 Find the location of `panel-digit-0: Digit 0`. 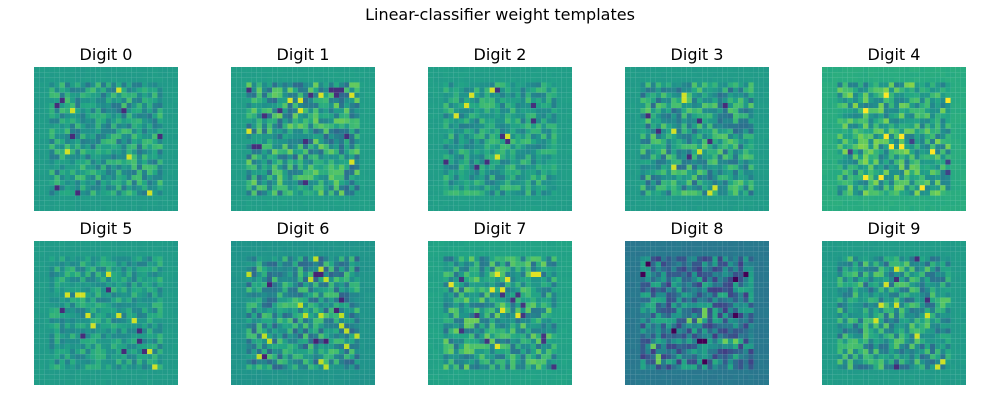

panel-digit-0: Digit 0 is located at coordinates (106, 128).